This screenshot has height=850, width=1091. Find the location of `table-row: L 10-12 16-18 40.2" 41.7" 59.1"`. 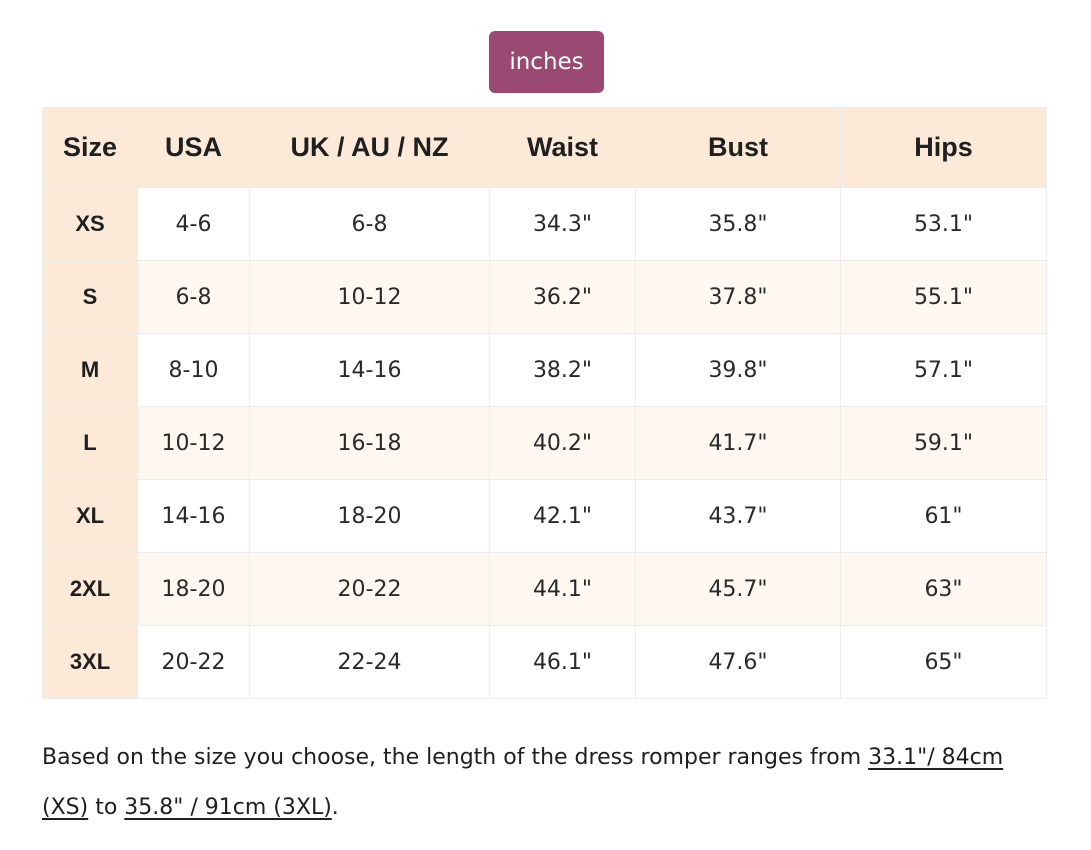

table-row: L 10-12 16-18 40.2" 41.7" 59.1" is located at coordinates (544, 443).